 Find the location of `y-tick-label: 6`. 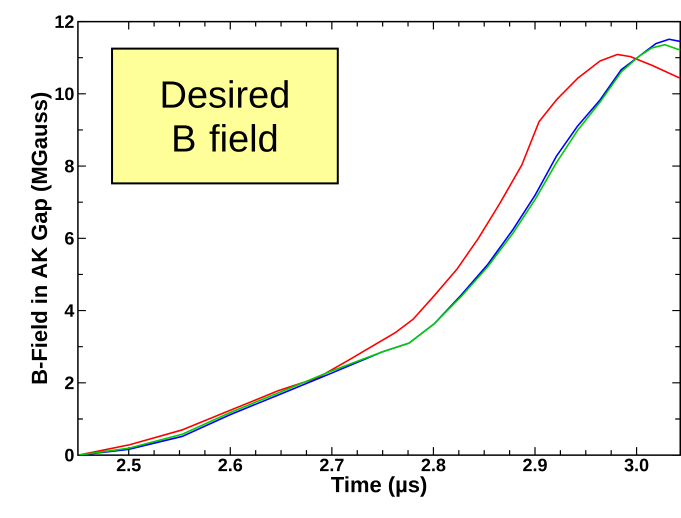

y-tick-label: 6 is located at coordinates (69, 238).